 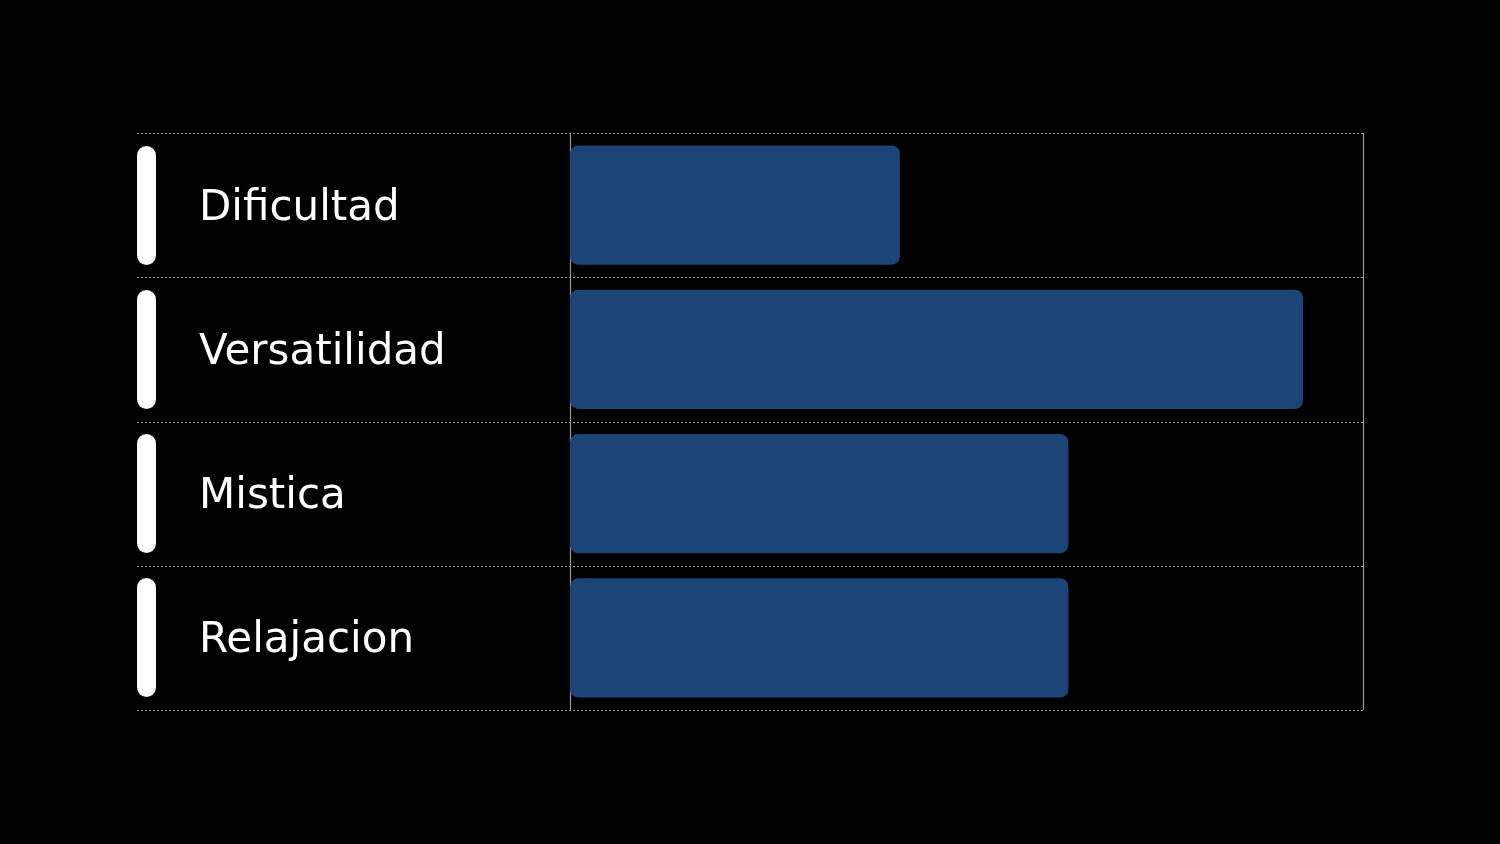 I want to click on y-tick-label: Mistica, so click(x=272, y=494).